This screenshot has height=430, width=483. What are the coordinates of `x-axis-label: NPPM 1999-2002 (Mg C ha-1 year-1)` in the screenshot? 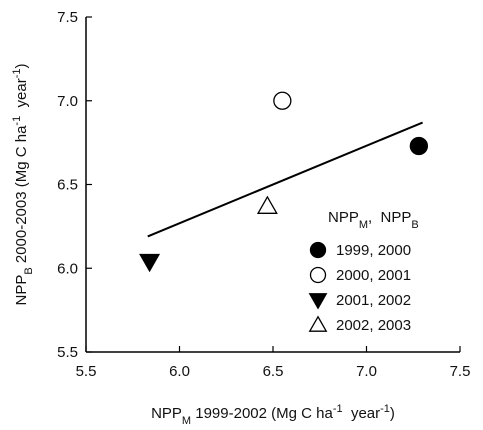 It's located at (273, 415).